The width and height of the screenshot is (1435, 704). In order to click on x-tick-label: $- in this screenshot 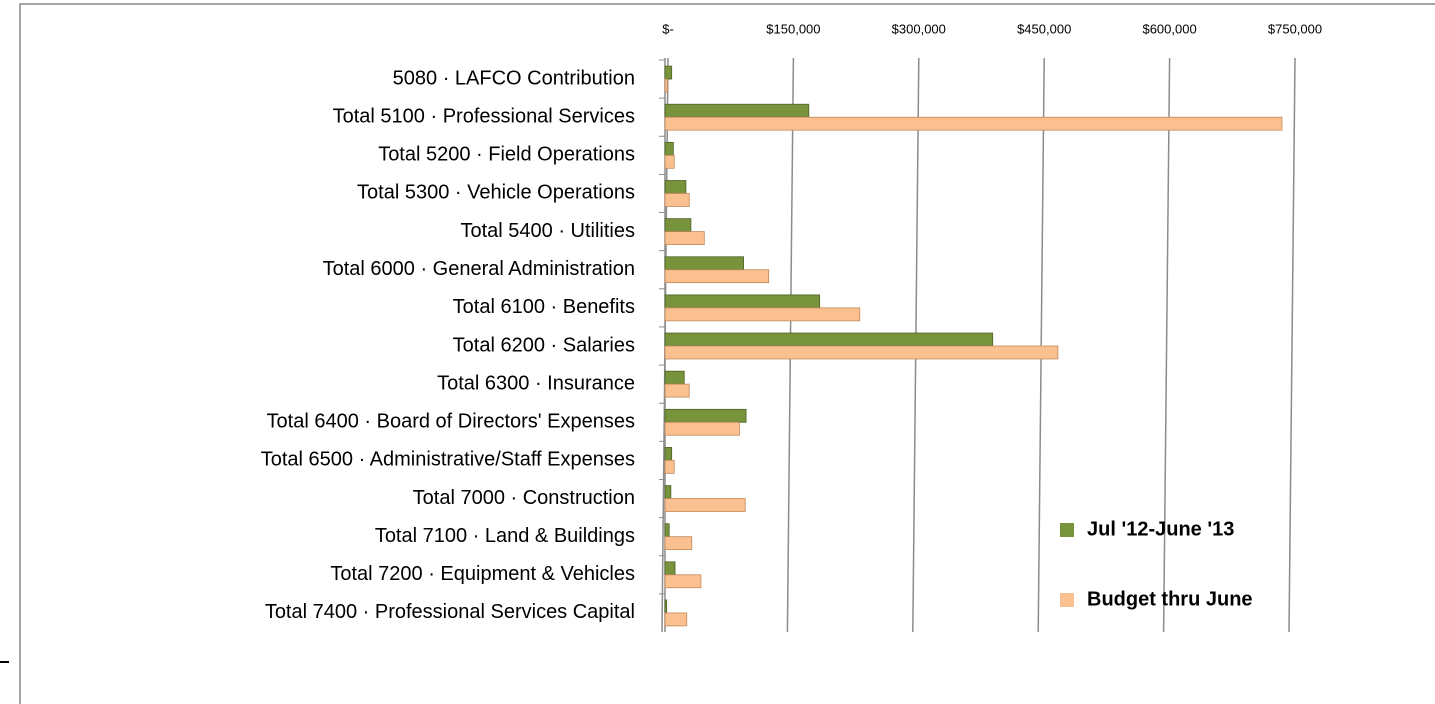, I will do `click(668, 28)`.